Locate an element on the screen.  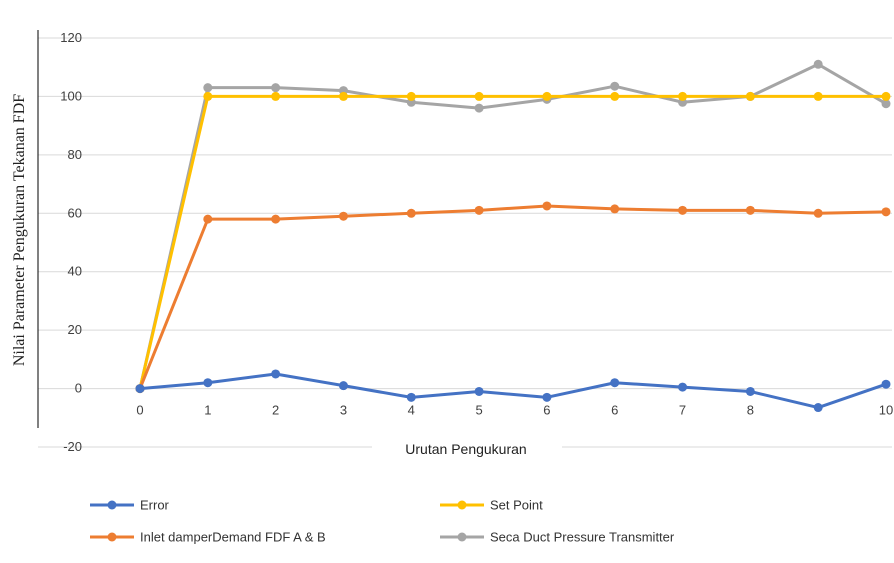
y-tick-label: 40 is located at coordinates (75, 271).